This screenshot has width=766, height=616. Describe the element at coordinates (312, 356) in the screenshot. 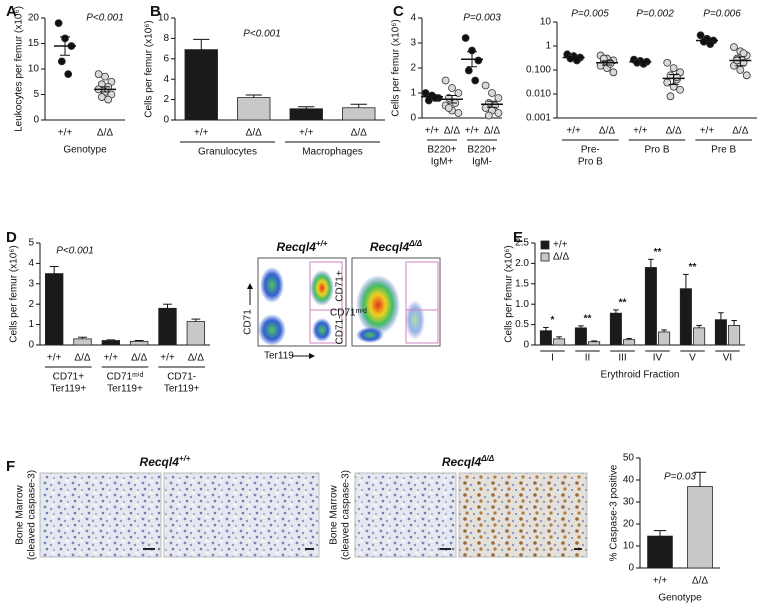

I see `arrow-head` at that location.